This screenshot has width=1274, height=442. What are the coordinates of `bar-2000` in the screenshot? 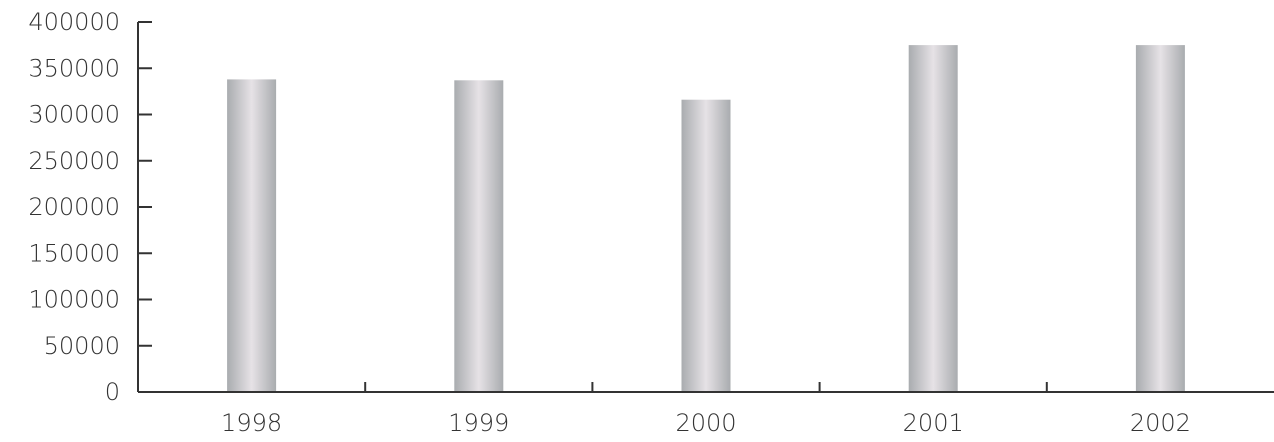 It's located at (706, 245).